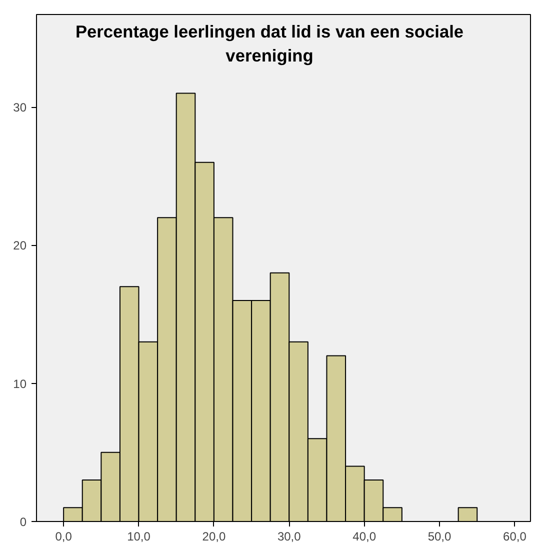 This screenshot has height=549, width=538. I want to click on x-tick-label: 50,0, so click(440, 537).